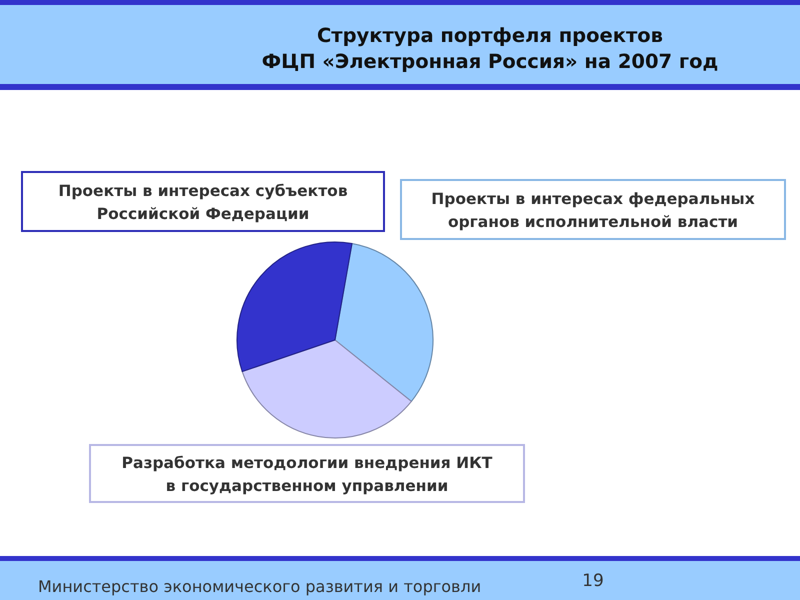 This screenshot has height=600, width=800. What do you see at coordinates (307, 474) in the screenshot?
I see `slice-label: Разработка методологии внедрения ИКТ в государственном управлении` at bounding box center [307, 474].